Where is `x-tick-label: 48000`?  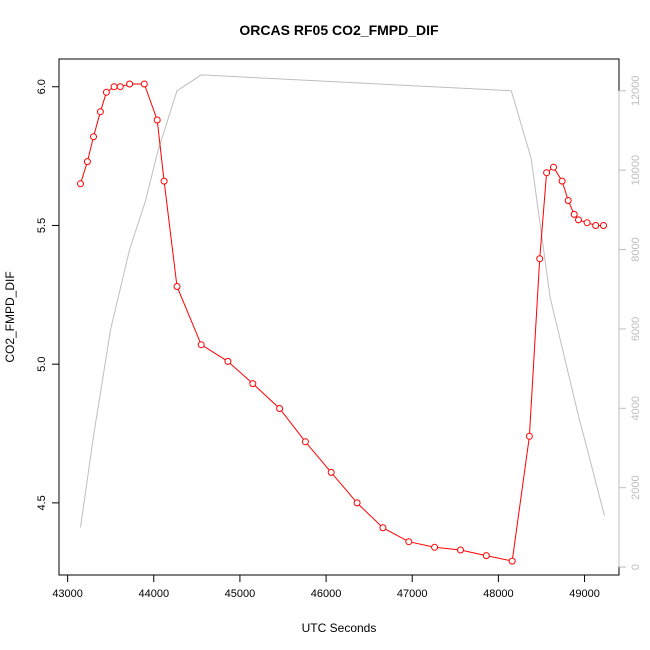
x-tick-label: 48000 is located at coordinates (498, 594).